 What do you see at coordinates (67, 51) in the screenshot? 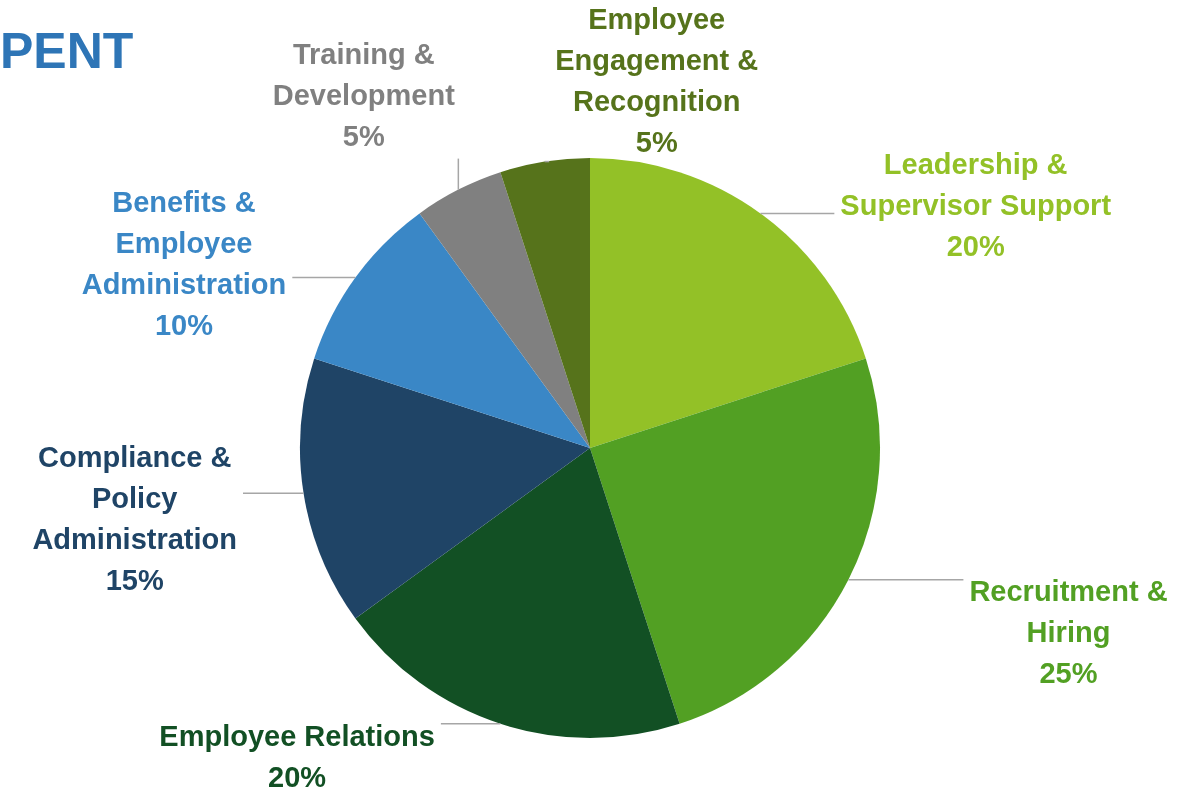
I see `chart-title: PENT` at bounding box center [67, 51].